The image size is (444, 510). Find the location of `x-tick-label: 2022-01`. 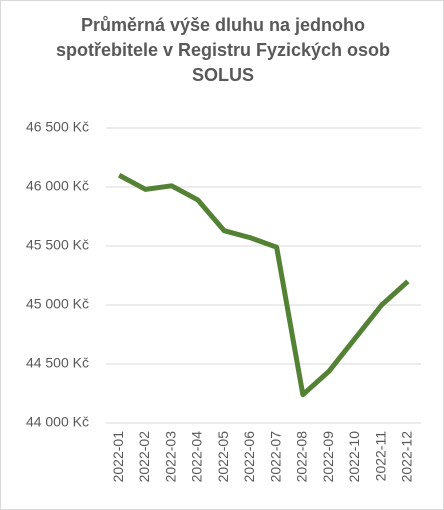

x-tick-label: 2022-01 is located at coordinates (118, 457).